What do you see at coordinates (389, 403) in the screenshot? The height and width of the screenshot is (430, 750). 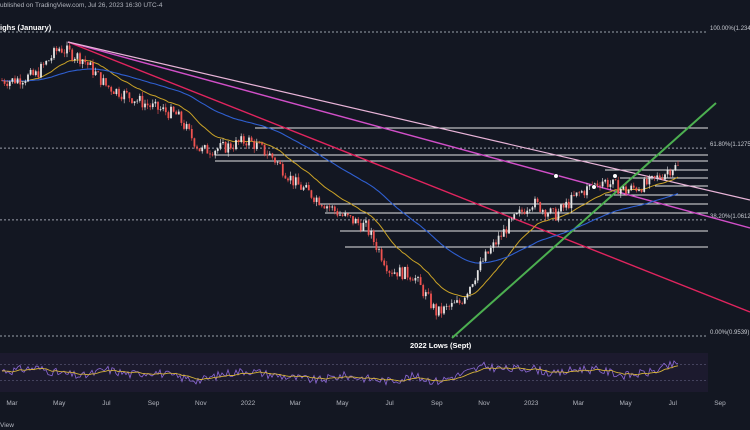 I see `x-tick-label: Jul` at bounding box center [389, 403].